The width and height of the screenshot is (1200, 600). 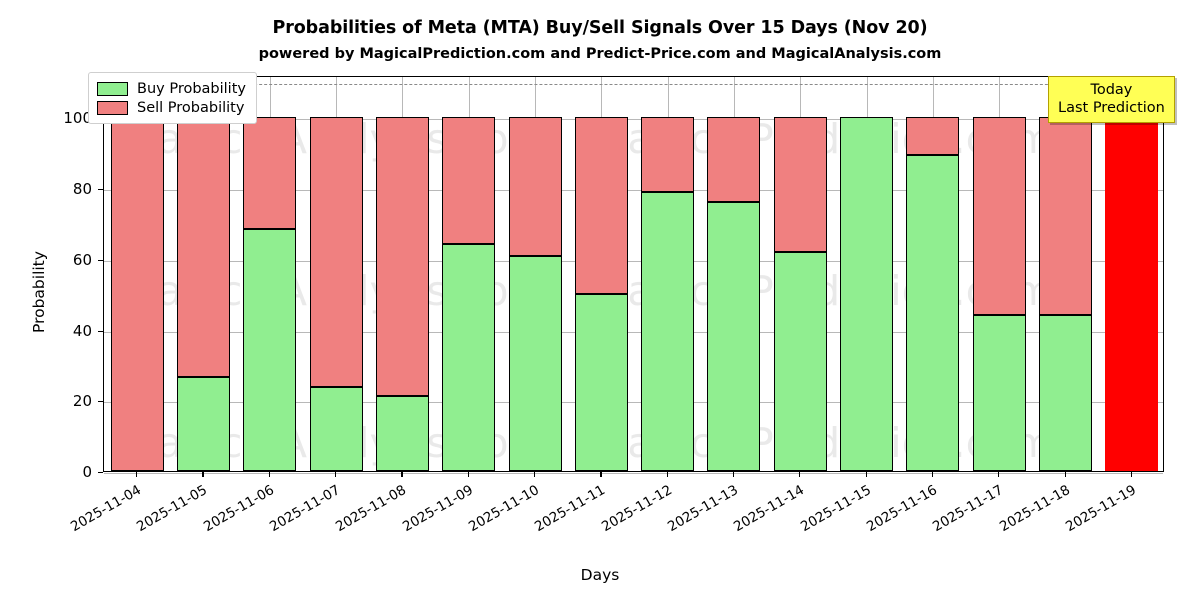 What do you see at coordinates (1111, 107) in the screenshot?
I see `today-annotation-line2: Last Prediction` at bounding box center [1111, 107].